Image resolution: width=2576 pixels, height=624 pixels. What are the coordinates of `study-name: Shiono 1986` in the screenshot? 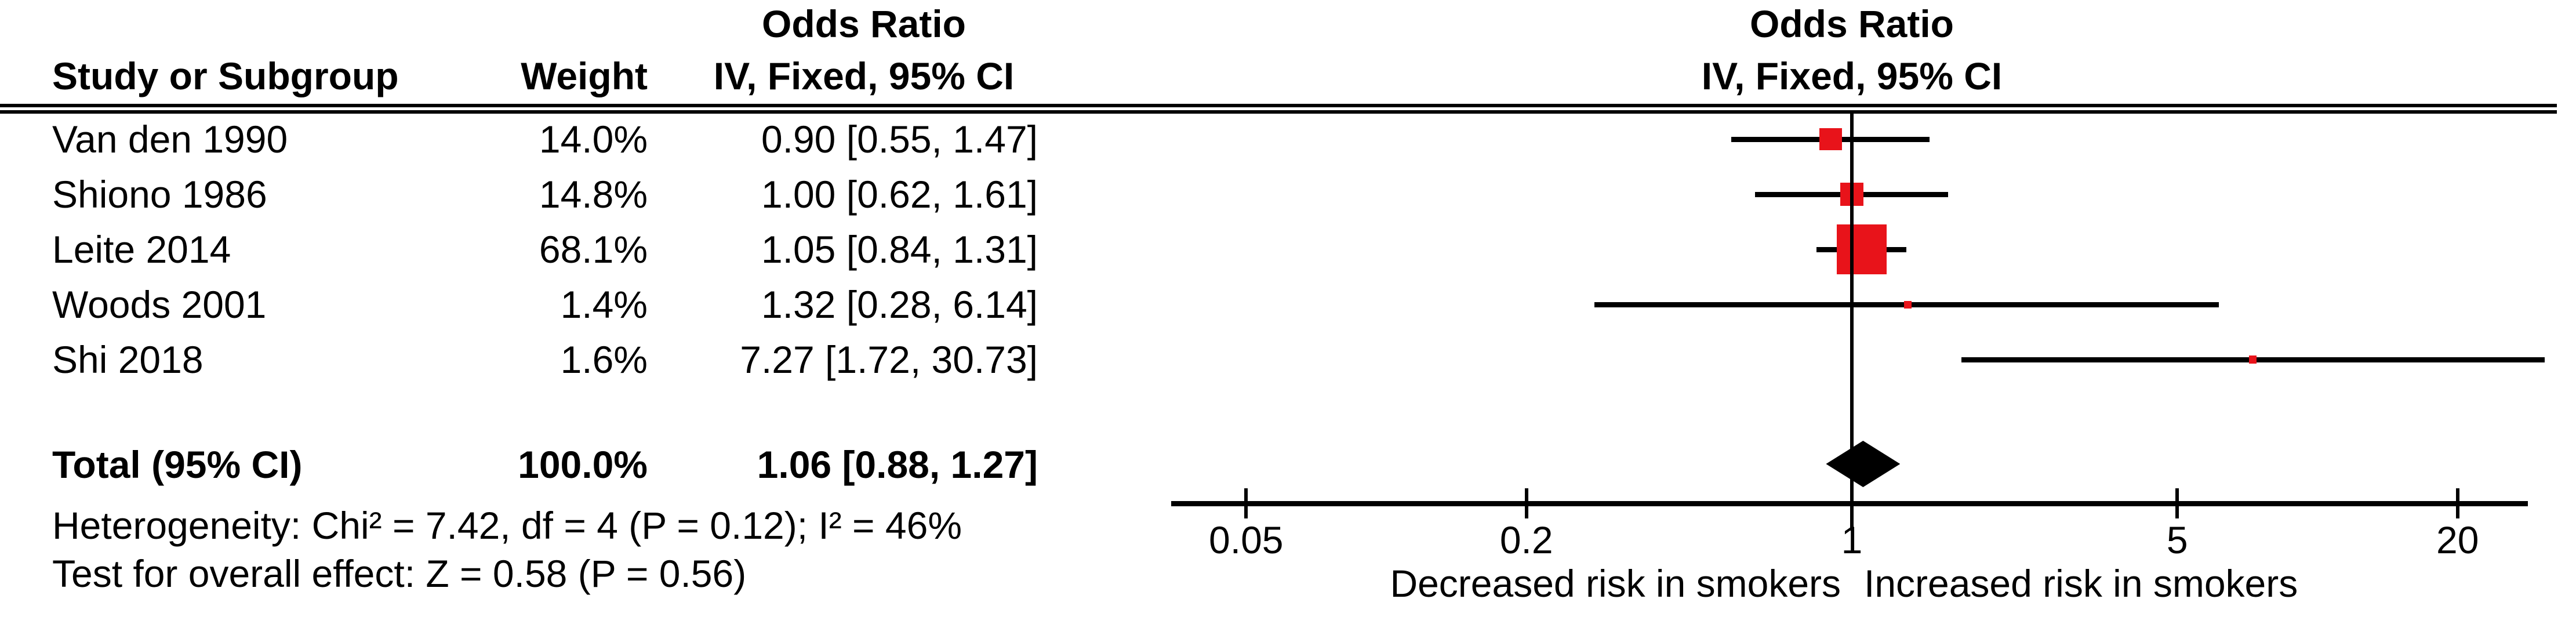 It's located at (159, 195).